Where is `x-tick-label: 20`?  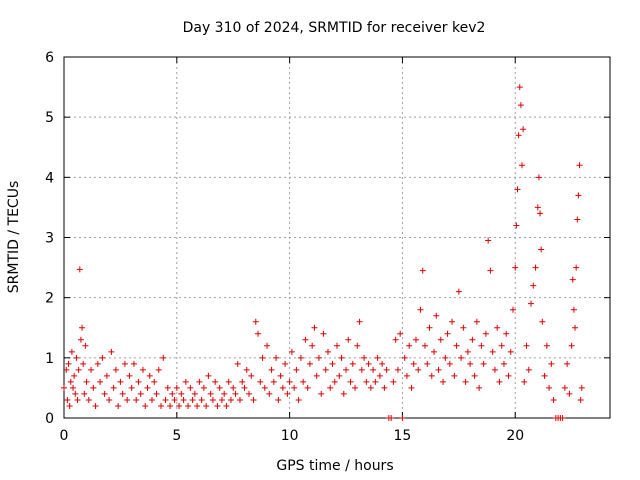
x-tick-label: 20 is located at coordinates (515, 436).